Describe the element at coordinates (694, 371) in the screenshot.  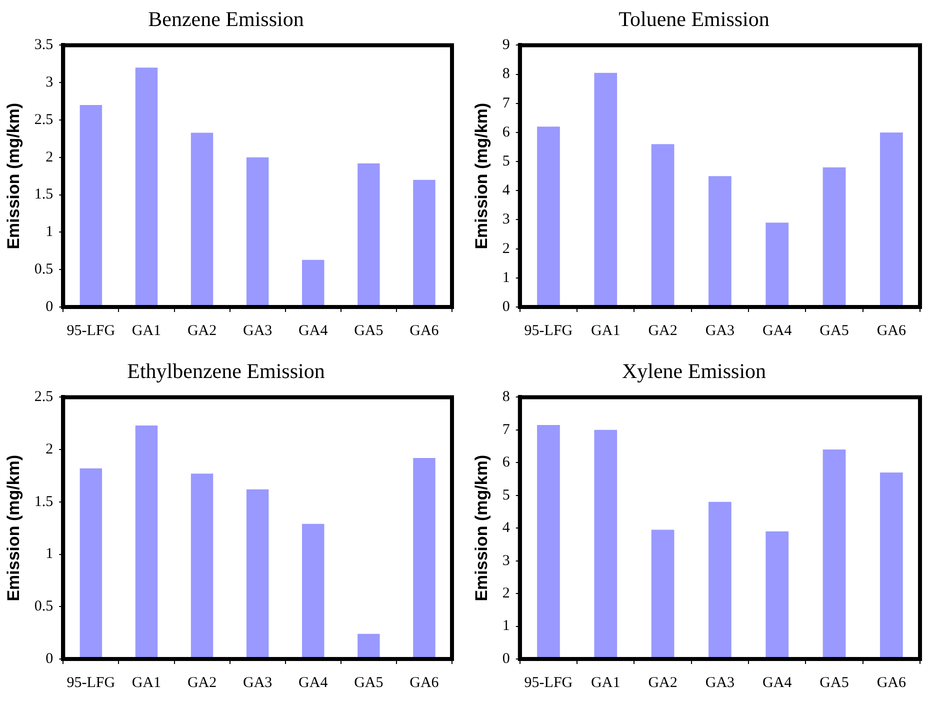
I see `chart-title: Xylene Emission` at that location.